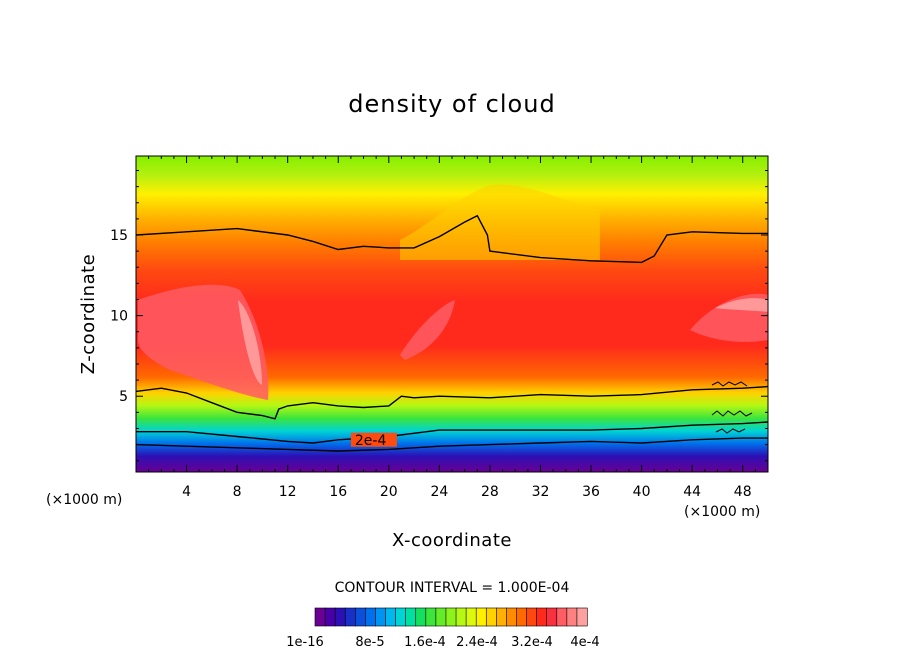 The image size is (904, 654). Describe the element at coordinates (123, 397) in the screenshot. I see `y-tick-label: 5` at that location.